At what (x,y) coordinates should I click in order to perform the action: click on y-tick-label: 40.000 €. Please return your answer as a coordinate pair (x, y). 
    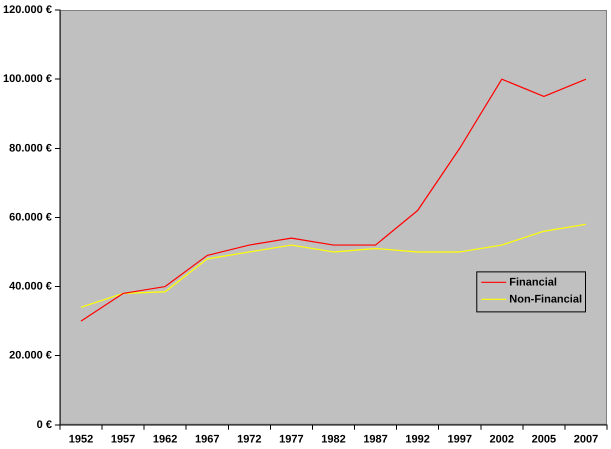
    Looking at the image, I should click on (30, 286).